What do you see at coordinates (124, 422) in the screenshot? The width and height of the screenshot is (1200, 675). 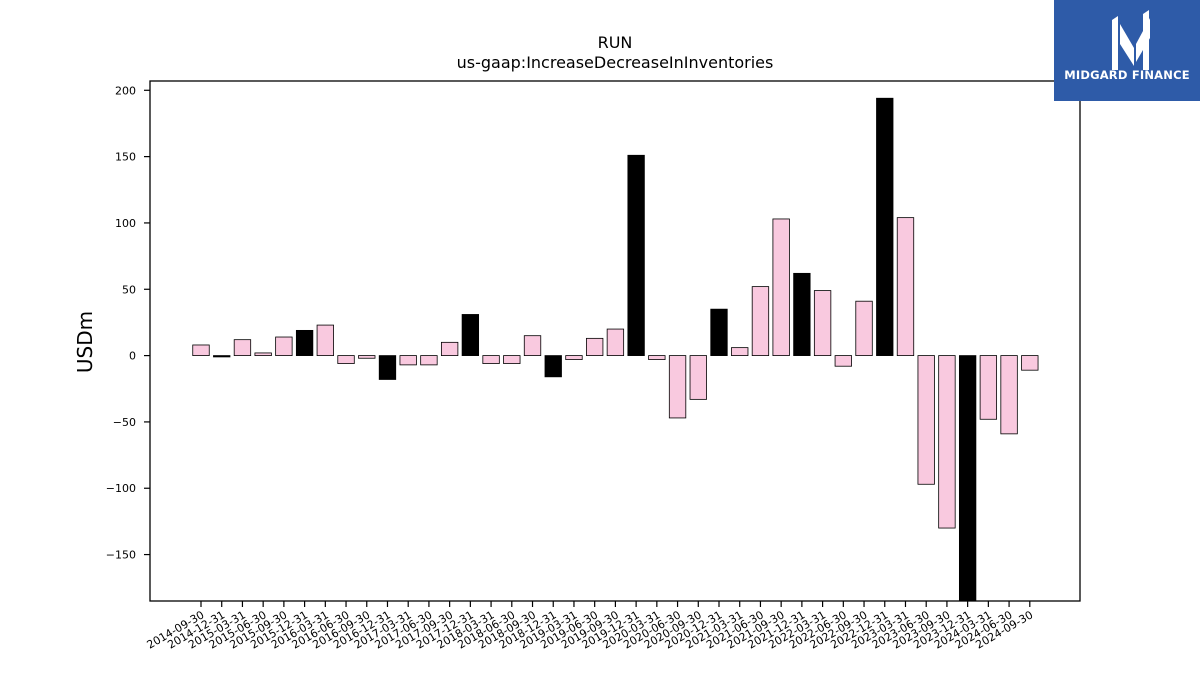 I see `y-tick-label: −50` at bounding box center [124, 422].